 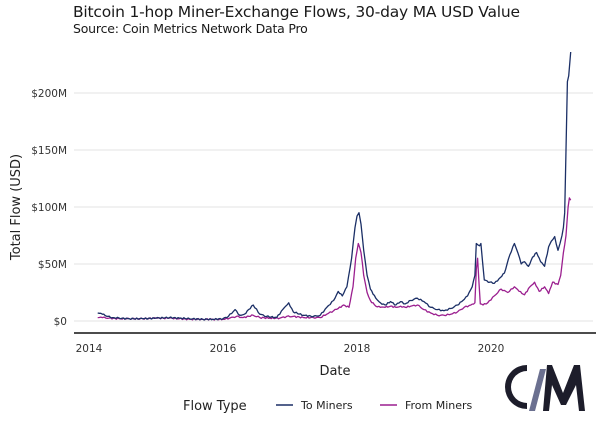 What do you see at coordinates (215, 406) in the screenshot?
I see `legend-title: Flow Type` at bounding box center [215, 406].